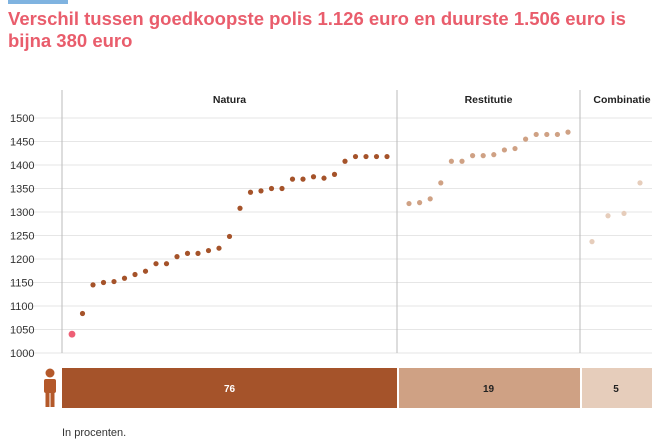 The image size is (671, 447). I want to click on person-leg-right, so click(52, 399).